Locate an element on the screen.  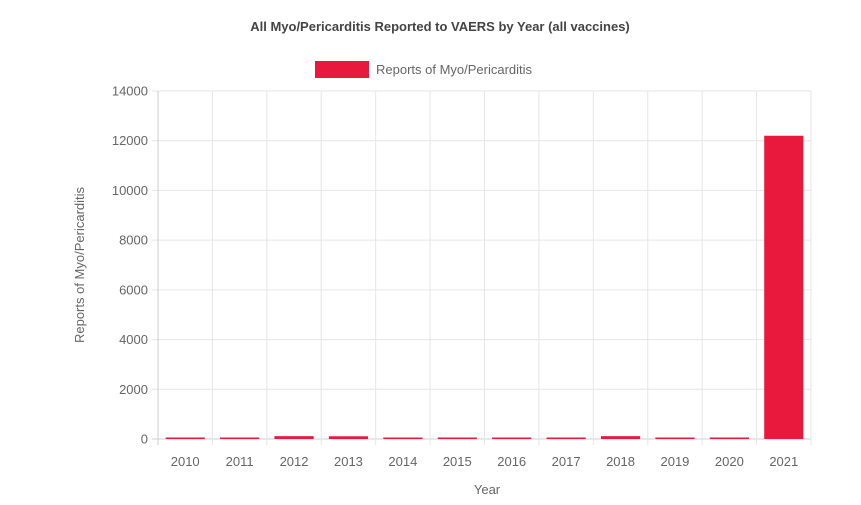
y-tick-label: 6000 is located at coordinates (133, 289).